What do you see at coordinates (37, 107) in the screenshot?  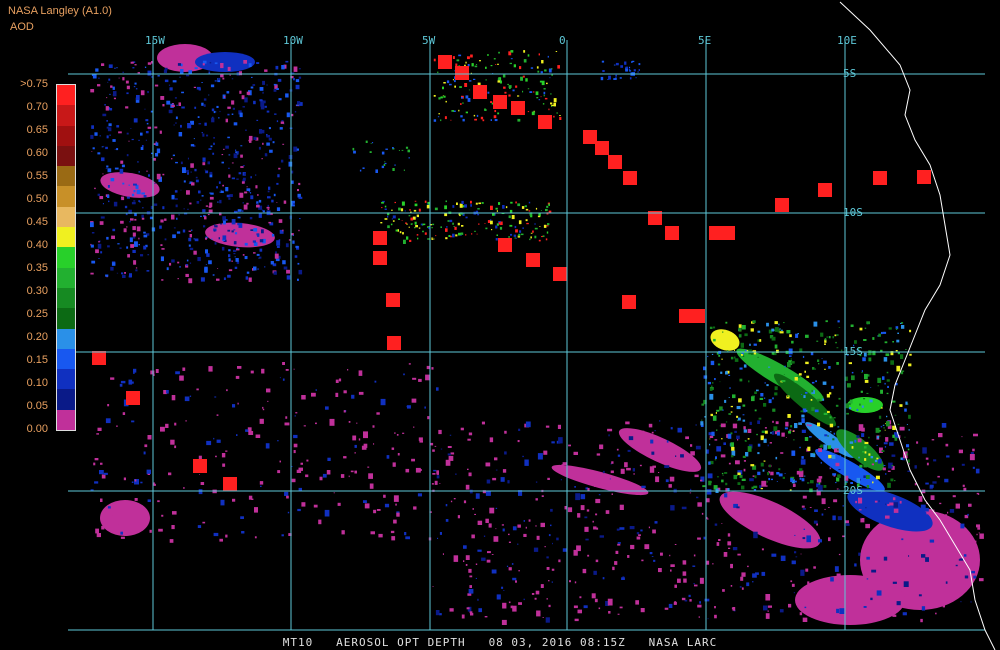 I see `legend-label: 0.70` at bounding box center [37, 107].